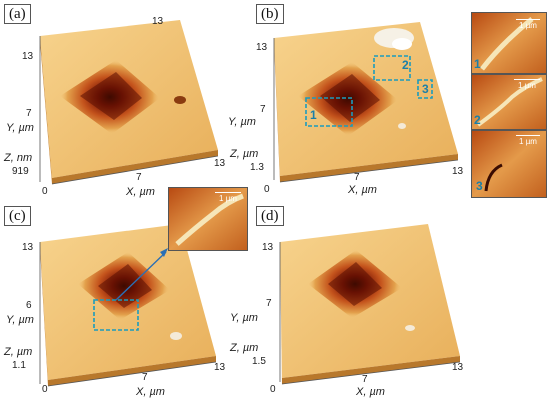 Image resolution: width=550 pixels, height=402 pixels. Describe the element at coordinates (19, 365) in the screenshot. I see `z-tick-max: 1.1` at that location.